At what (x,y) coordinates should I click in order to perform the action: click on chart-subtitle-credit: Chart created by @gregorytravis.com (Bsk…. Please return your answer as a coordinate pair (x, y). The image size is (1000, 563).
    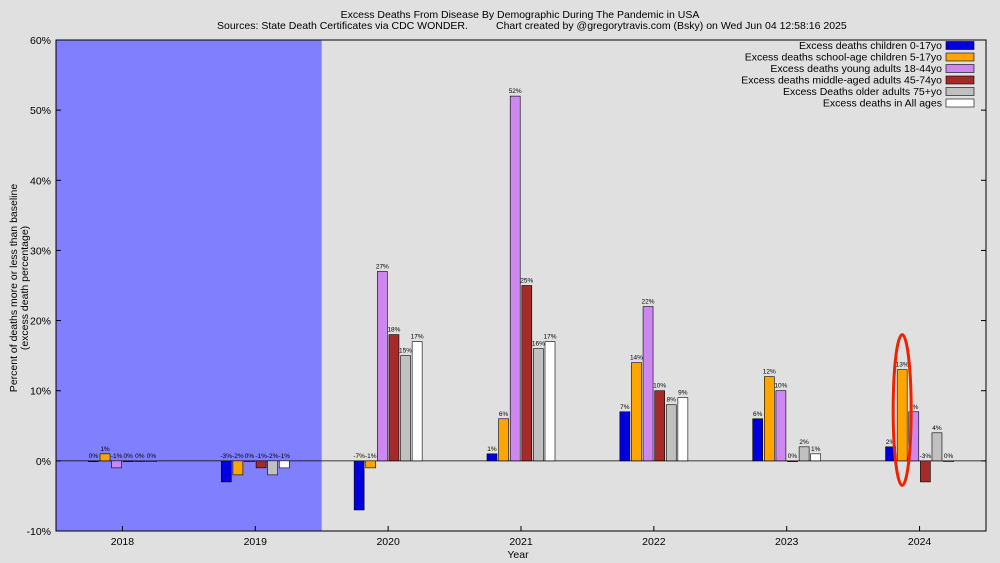
    Looking at the image, I should click on (671, 26).